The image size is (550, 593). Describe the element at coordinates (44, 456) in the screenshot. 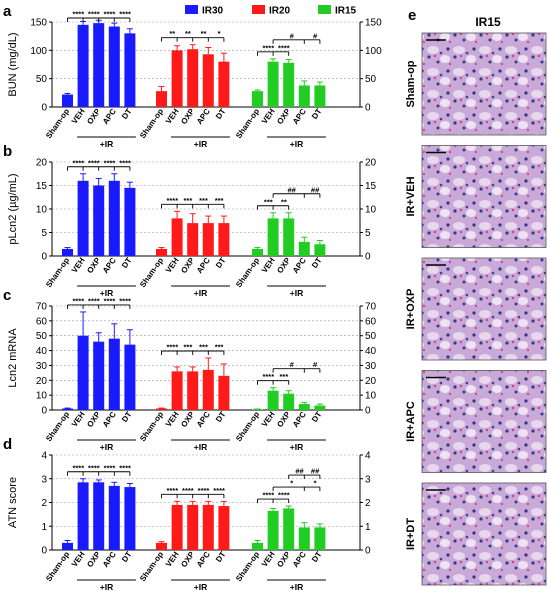

I see `y-tick-label-left: 4` at that location.